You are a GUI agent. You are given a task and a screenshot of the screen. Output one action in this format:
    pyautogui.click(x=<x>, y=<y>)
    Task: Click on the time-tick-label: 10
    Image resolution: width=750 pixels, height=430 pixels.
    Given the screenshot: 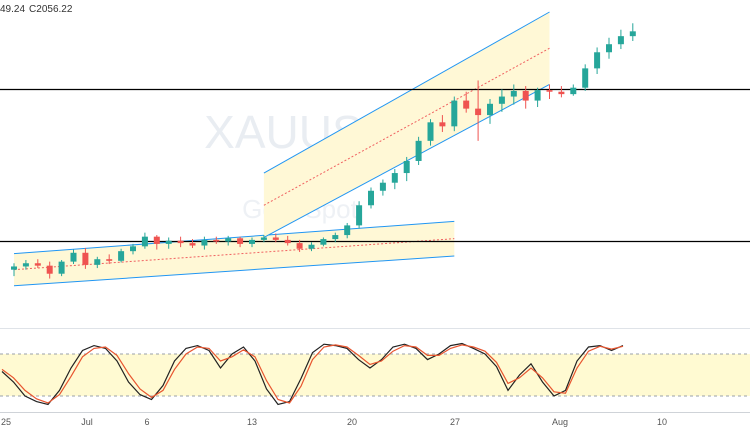 What is the action you would take?
    pyautogui.click(x=662, y=422)
    